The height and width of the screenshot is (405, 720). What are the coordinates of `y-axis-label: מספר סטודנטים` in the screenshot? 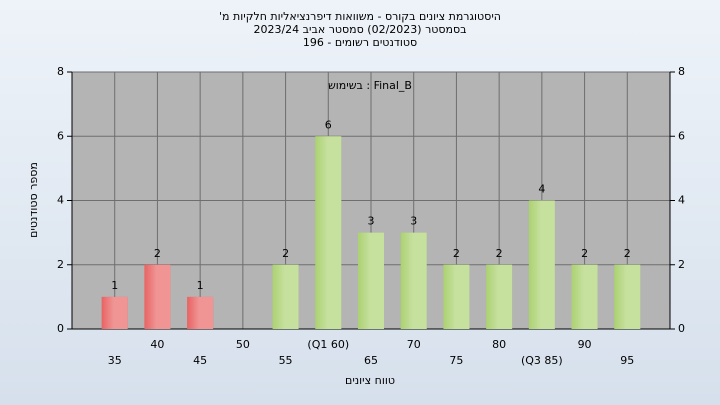 It's located at (33, 200).